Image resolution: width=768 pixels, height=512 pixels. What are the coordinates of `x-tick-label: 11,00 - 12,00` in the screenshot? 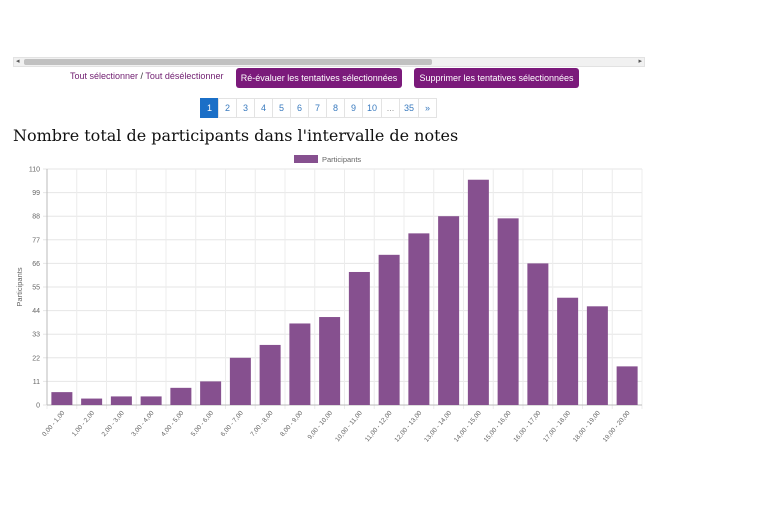 It's located at (379, 426).